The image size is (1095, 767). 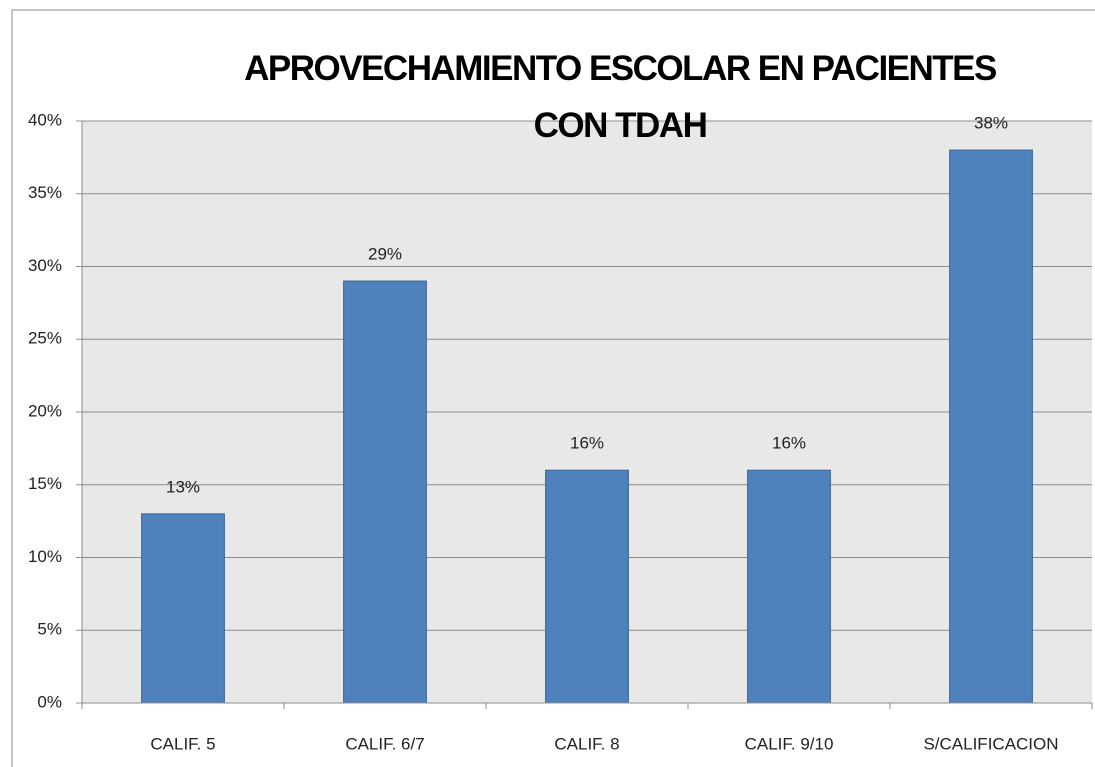 I want to click on x-tick-label: CALIF. 5, so click(x=182, y=743).